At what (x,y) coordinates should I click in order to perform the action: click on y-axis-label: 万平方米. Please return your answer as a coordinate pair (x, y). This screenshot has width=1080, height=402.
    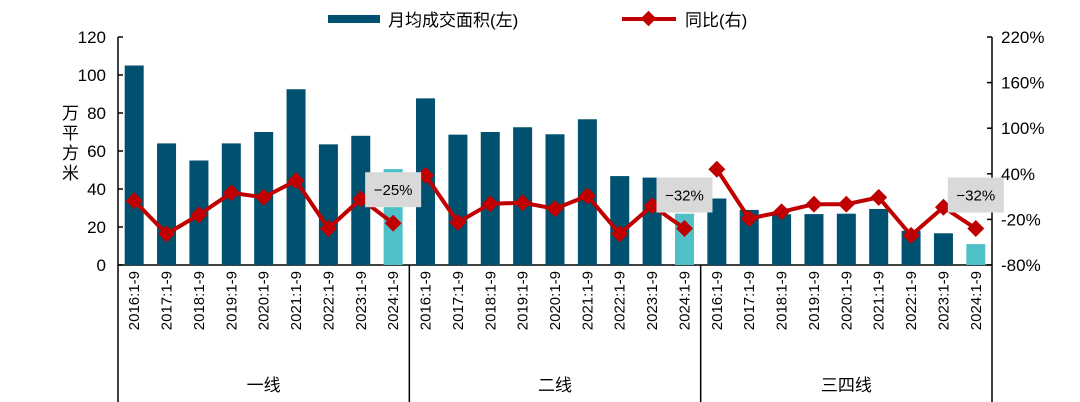
    Looking at the image, I should click on (68, 144).